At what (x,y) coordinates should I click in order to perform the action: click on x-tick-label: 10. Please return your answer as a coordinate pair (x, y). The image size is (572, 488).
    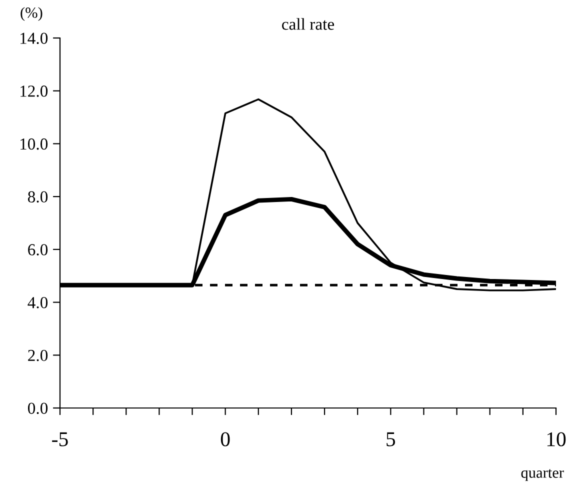
    Looking at the image, I should click on (556, 439).